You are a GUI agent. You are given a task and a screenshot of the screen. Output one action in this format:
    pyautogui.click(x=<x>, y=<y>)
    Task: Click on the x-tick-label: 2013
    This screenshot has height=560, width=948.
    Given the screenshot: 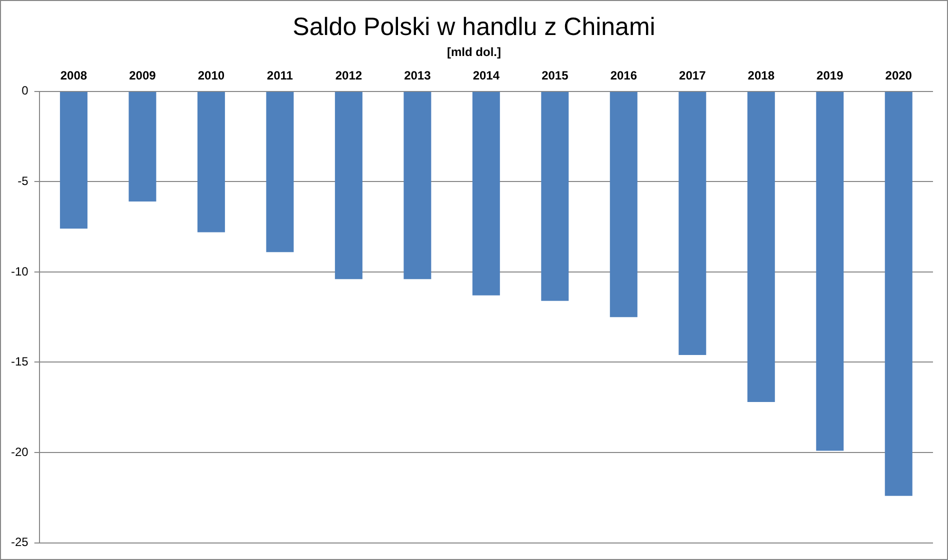 What is the action you would take?
    pyautogui.click(x=418, y=75)
    